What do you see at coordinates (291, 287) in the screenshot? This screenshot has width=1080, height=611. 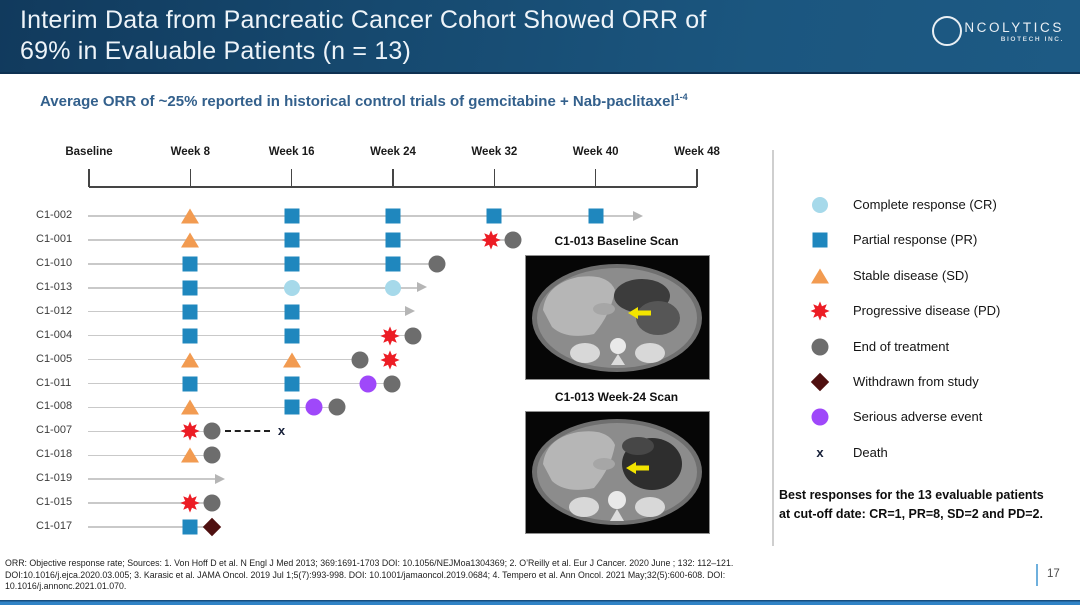 I see `marker-cr` at bounding box center [291, 287].